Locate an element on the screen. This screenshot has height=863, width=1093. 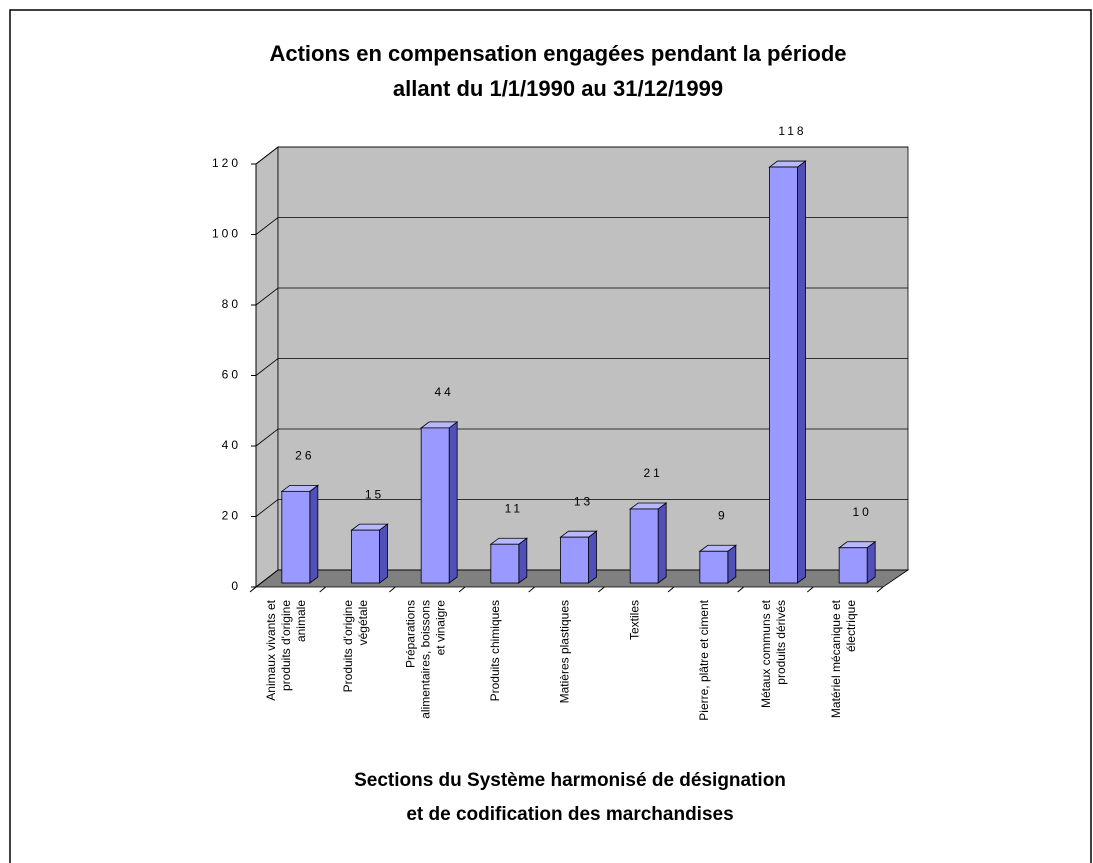
y-tick-label: 100 is located at coordinates (226, 234).